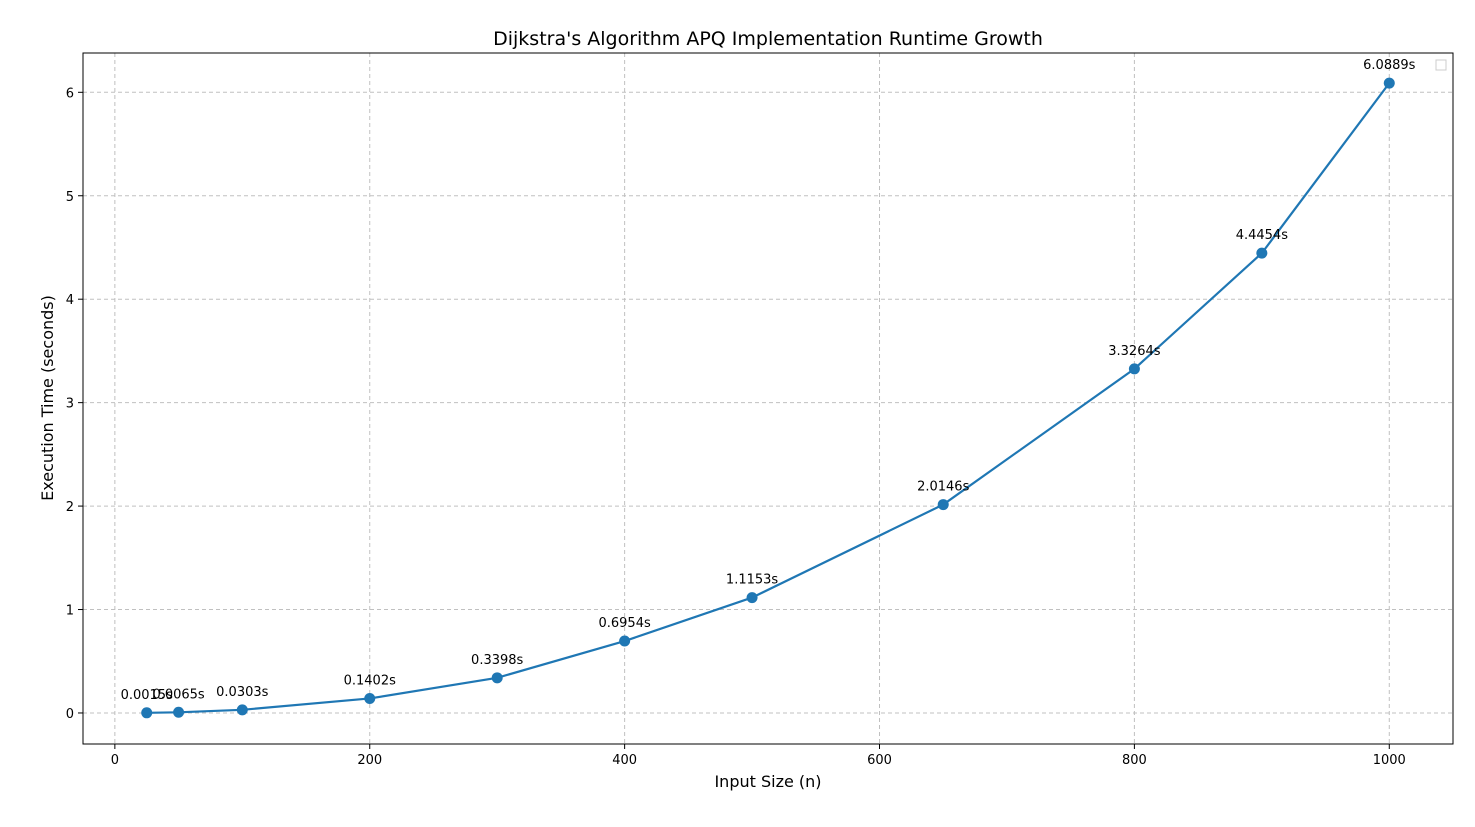  Describe the element at coordinates (1389, 760) in the screenshot. I see `x-tick-label: 1000` at that location.